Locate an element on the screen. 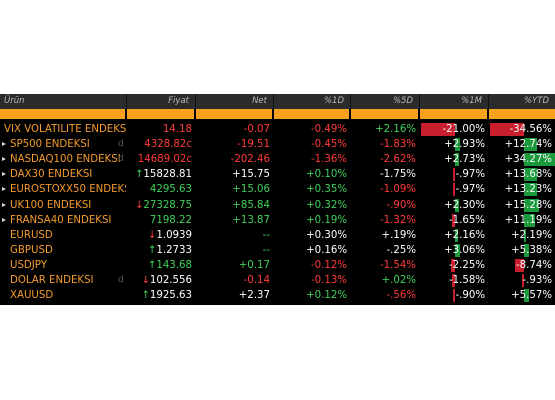 The height and width of the screenshot is (400, 555). change-5d-cell-value: +.19% is located at coordinates (398, 235).